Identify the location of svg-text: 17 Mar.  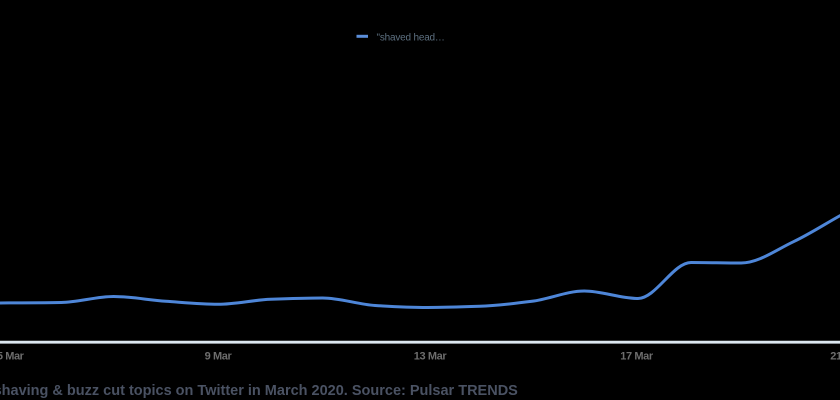
(637, 357).